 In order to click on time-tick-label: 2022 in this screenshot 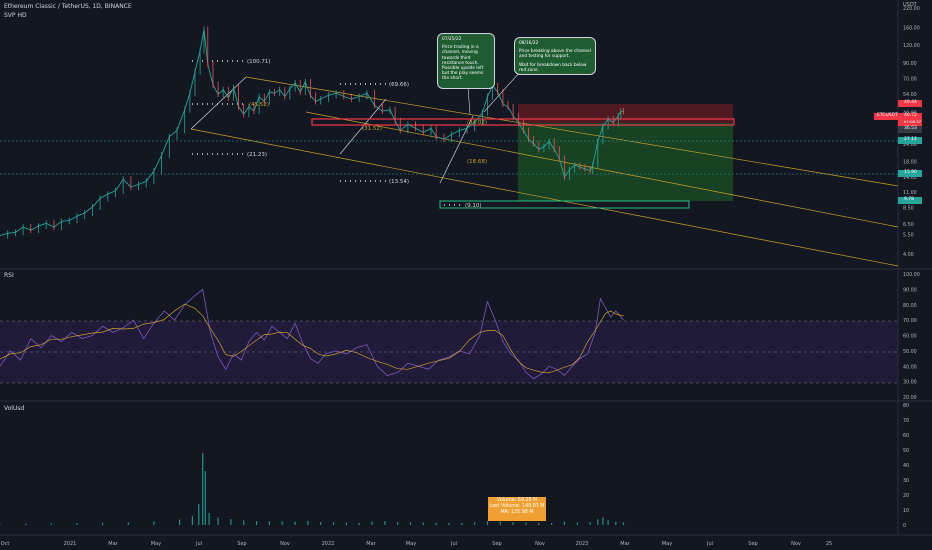, I will do `click(328, 544)`.